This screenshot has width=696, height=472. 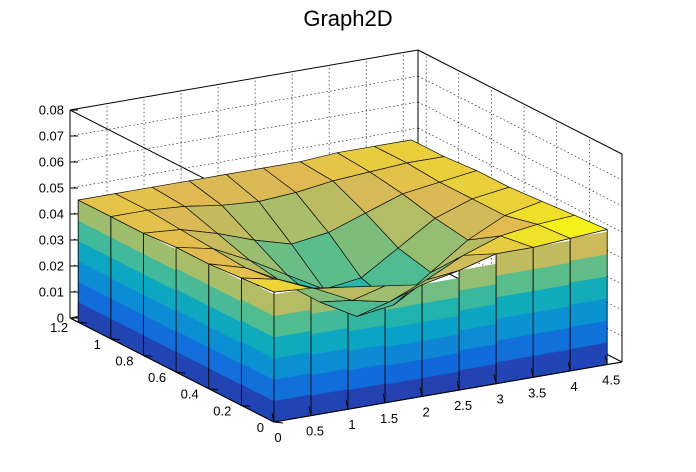 What do you see at coordinates (574, 386) in the screenshot?
I see `x-tick-label: 4` at bounding box center [574, 386].